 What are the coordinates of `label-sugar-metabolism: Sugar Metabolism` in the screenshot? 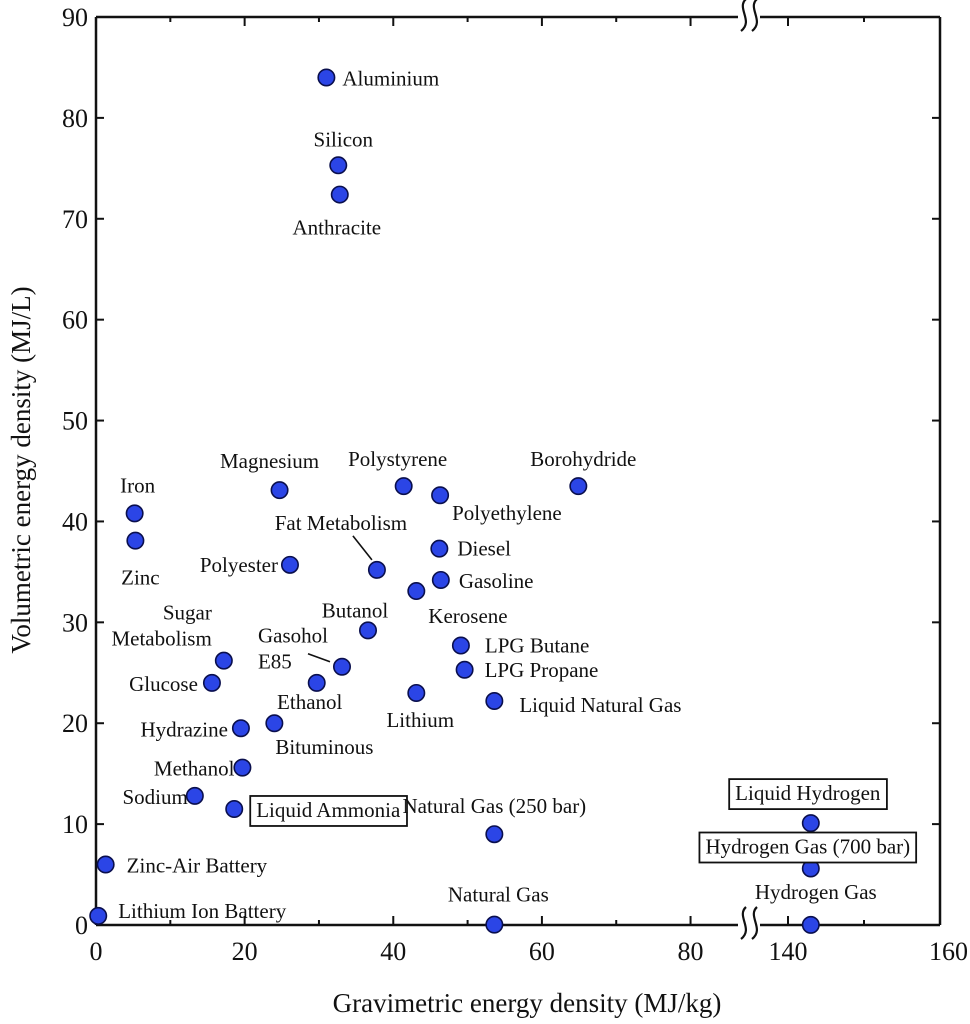 It's located at (161, 626).